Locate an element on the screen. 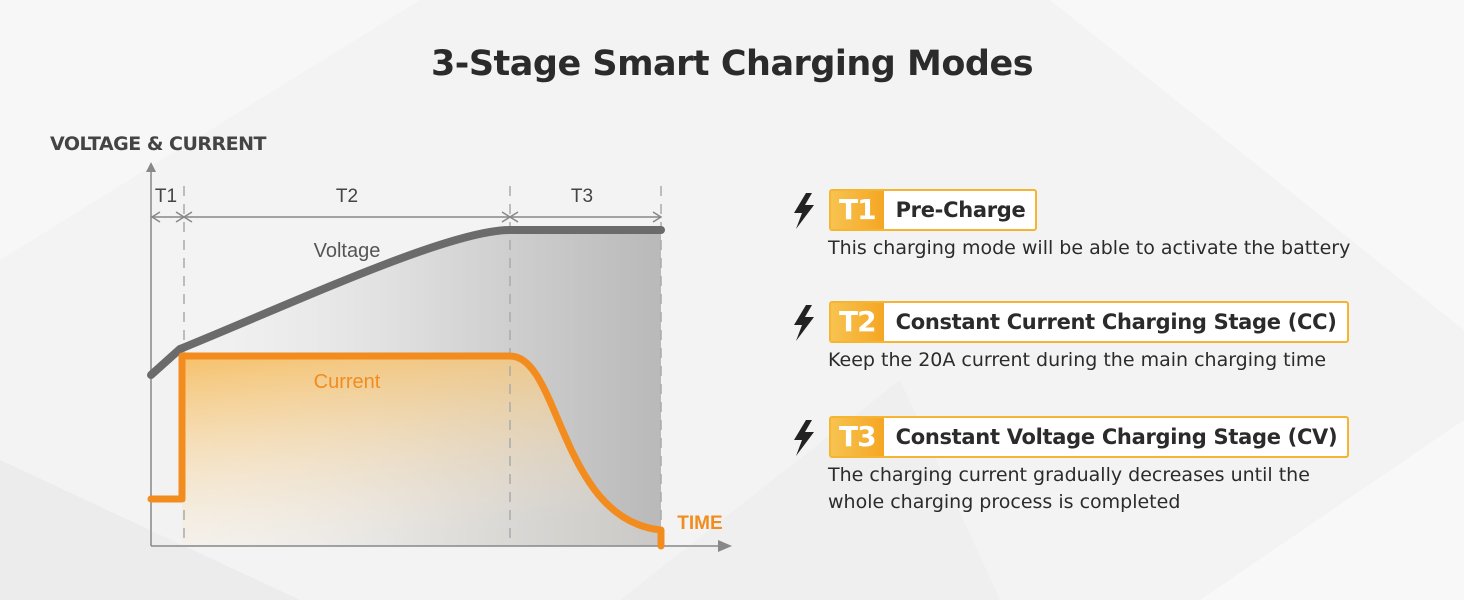 The width and height of the screenshot is (1464, 600). stage-label-t2: T2 is located at coordinates (347, 196).